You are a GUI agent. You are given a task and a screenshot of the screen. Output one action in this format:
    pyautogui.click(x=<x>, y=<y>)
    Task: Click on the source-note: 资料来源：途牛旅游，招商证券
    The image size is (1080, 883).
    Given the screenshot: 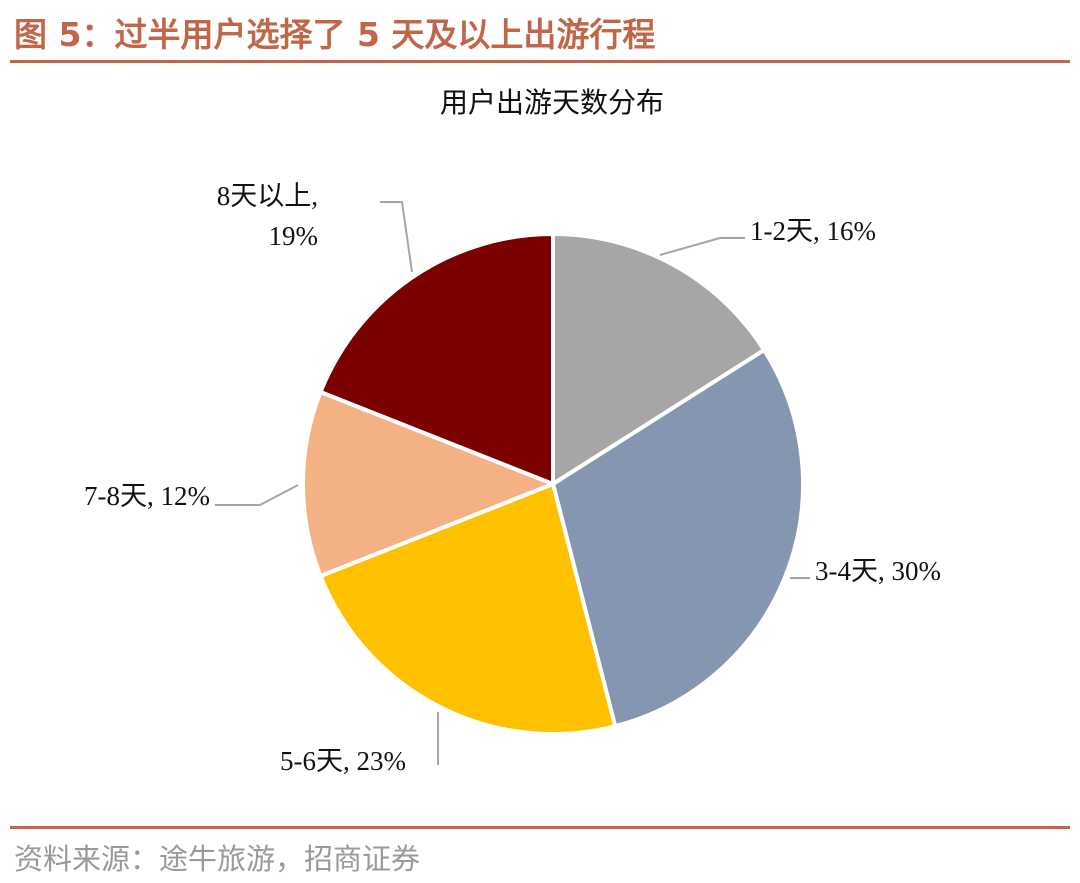 What is the action you would take?
    pyautogui.click(x=217, y=859)
    